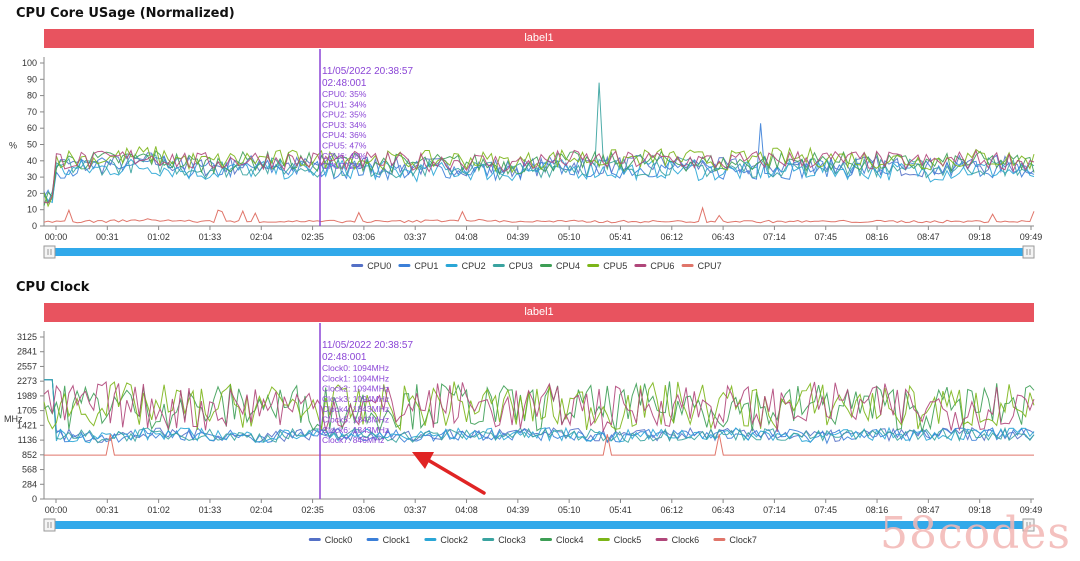 The height and width of the screenshot is (561, 1080). Describe the element at coordinates (344, 115) in the screenshot. I see `tooltip-line: CPU2: 35%` at that location.